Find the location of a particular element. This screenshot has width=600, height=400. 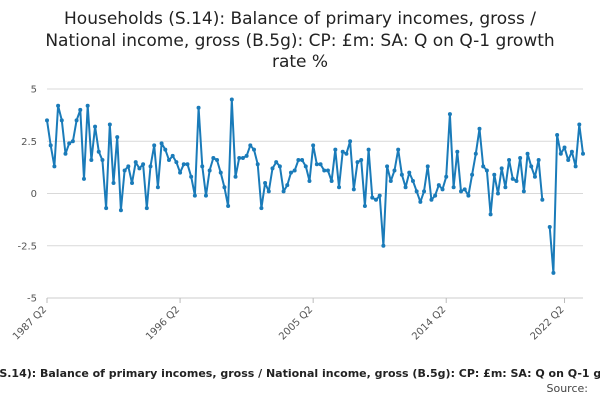

source-label: Source: is located at coordinates (568, 388).